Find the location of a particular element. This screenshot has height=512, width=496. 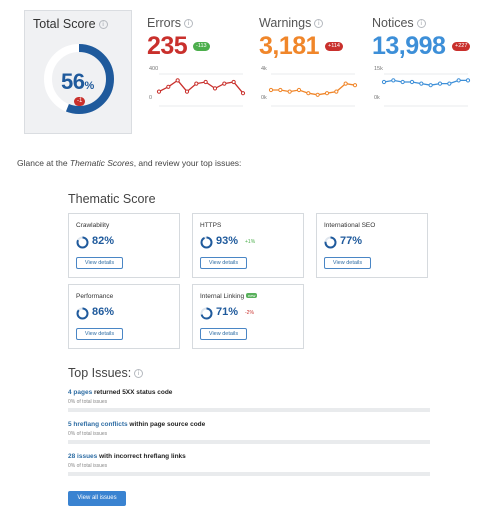

issue-description: within page source code is located at coordinates (166, 424).